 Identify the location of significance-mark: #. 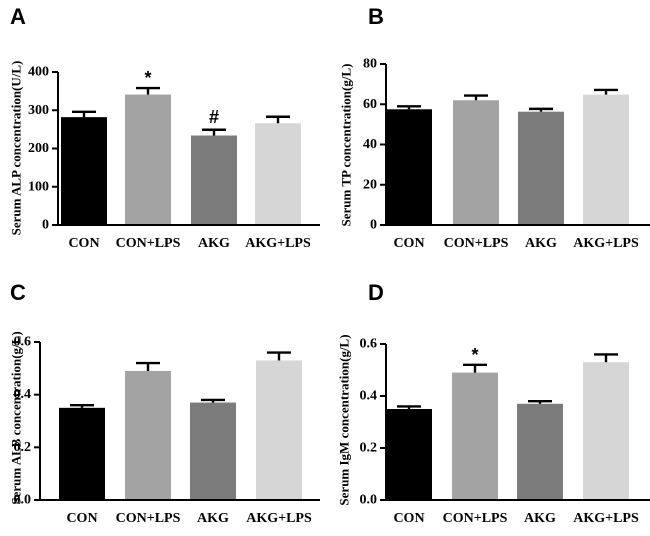
(214, 117).